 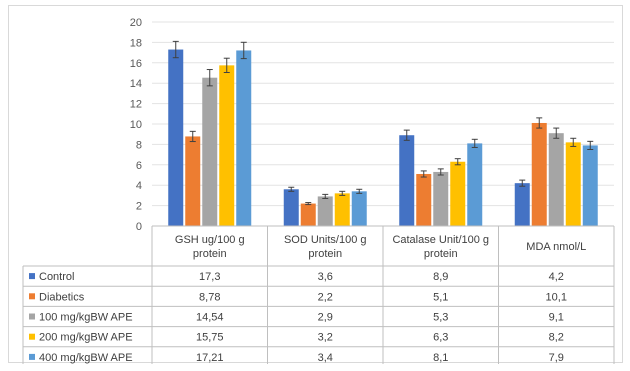 I want to click on data-label: 2,9, so click(x=325, y=318).